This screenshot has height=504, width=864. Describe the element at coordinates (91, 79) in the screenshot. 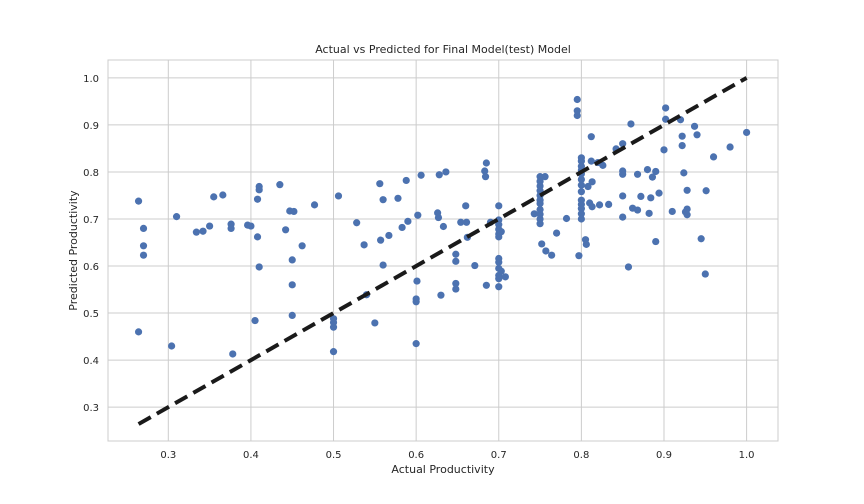

I see `y-tick-label: 1.0` at that location.